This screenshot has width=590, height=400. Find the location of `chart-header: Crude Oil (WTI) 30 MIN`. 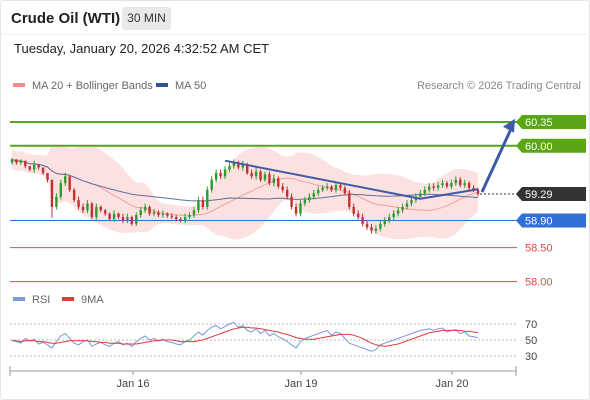

chart-header: Crude Oil (WTI) 30 MIN is located at coordinates (295, 20).